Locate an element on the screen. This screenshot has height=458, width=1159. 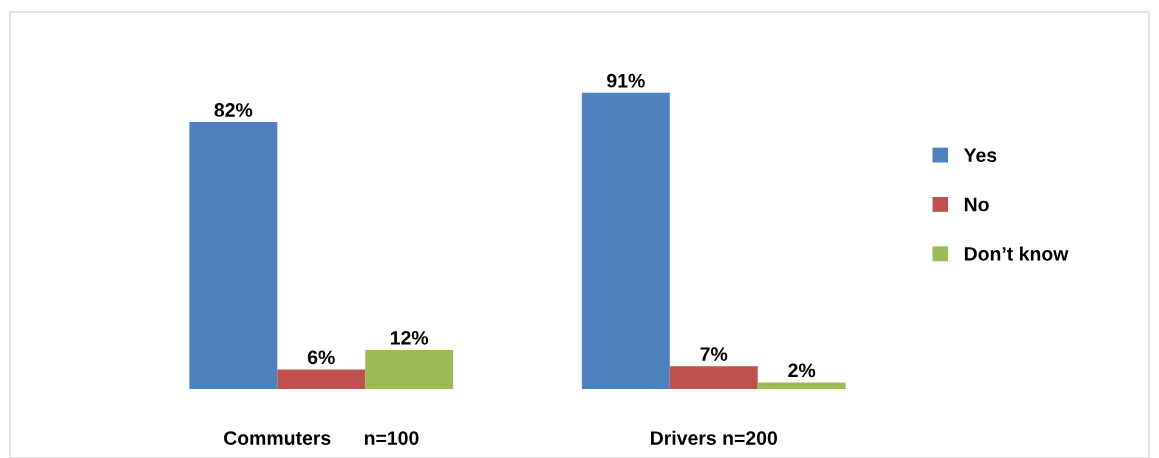
x-tick-label: Commuters n=100 is located at coordinates (321, 438).